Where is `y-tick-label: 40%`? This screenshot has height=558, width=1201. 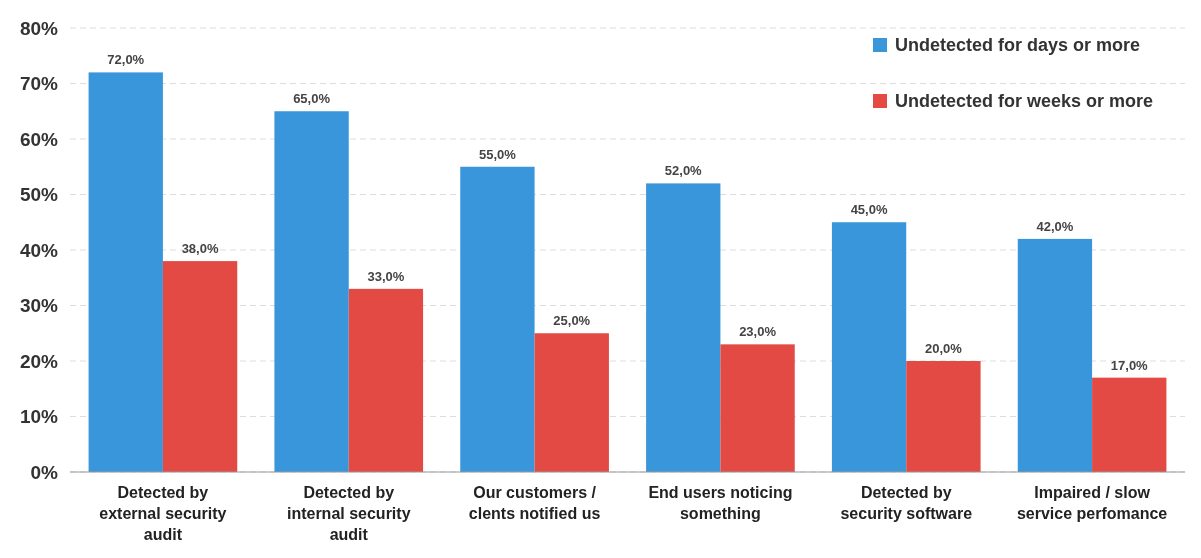 y-tick-label: 40% is located at coordinates (39, 250).